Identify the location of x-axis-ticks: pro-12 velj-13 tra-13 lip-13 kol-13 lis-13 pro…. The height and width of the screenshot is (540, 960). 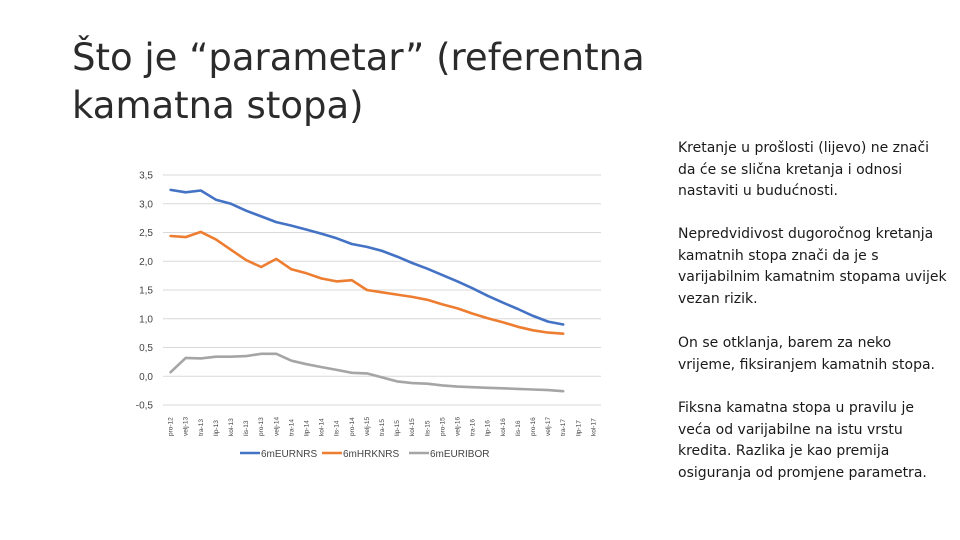
(383, 426).